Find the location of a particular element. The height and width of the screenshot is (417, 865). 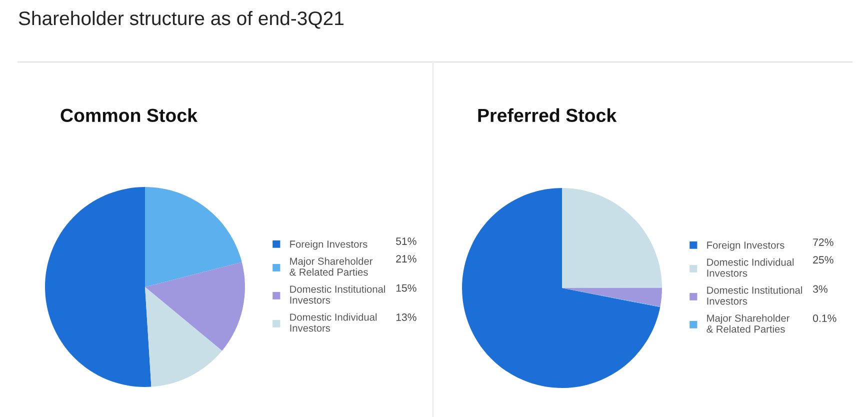

text: Shareholder structure as of end-3Q21 is located at coordinates (181, 19).